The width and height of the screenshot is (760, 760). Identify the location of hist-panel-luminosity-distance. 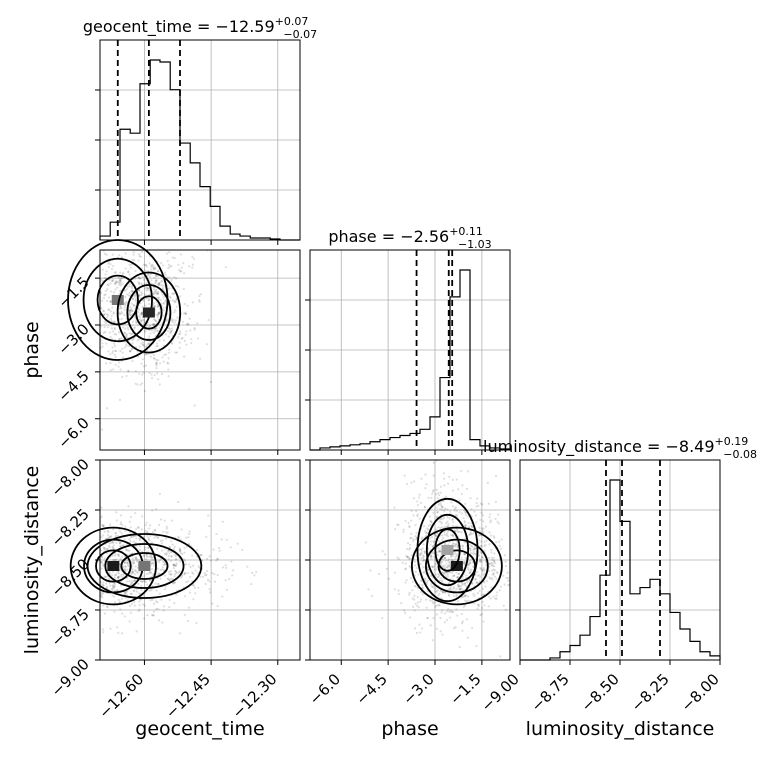
(618, 562).